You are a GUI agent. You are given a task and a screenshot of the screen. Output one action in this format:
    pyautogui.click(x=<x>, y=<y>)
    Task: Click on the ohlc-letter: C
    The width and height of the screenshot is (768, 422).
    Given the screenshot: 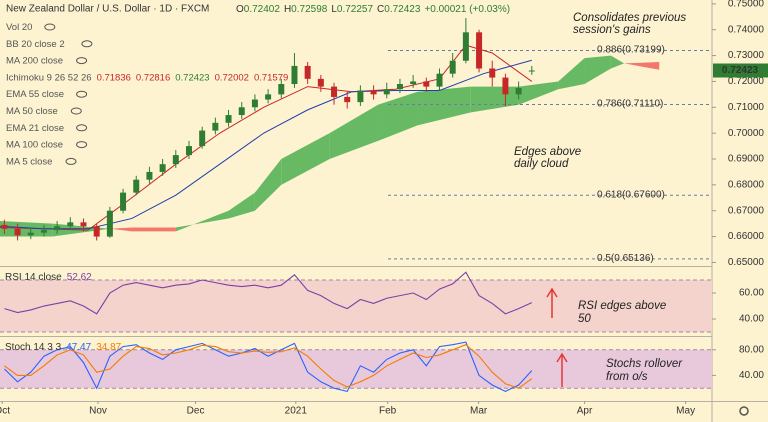 What is the action you would take?
    pyautogui.click(x=380, y=9)
    